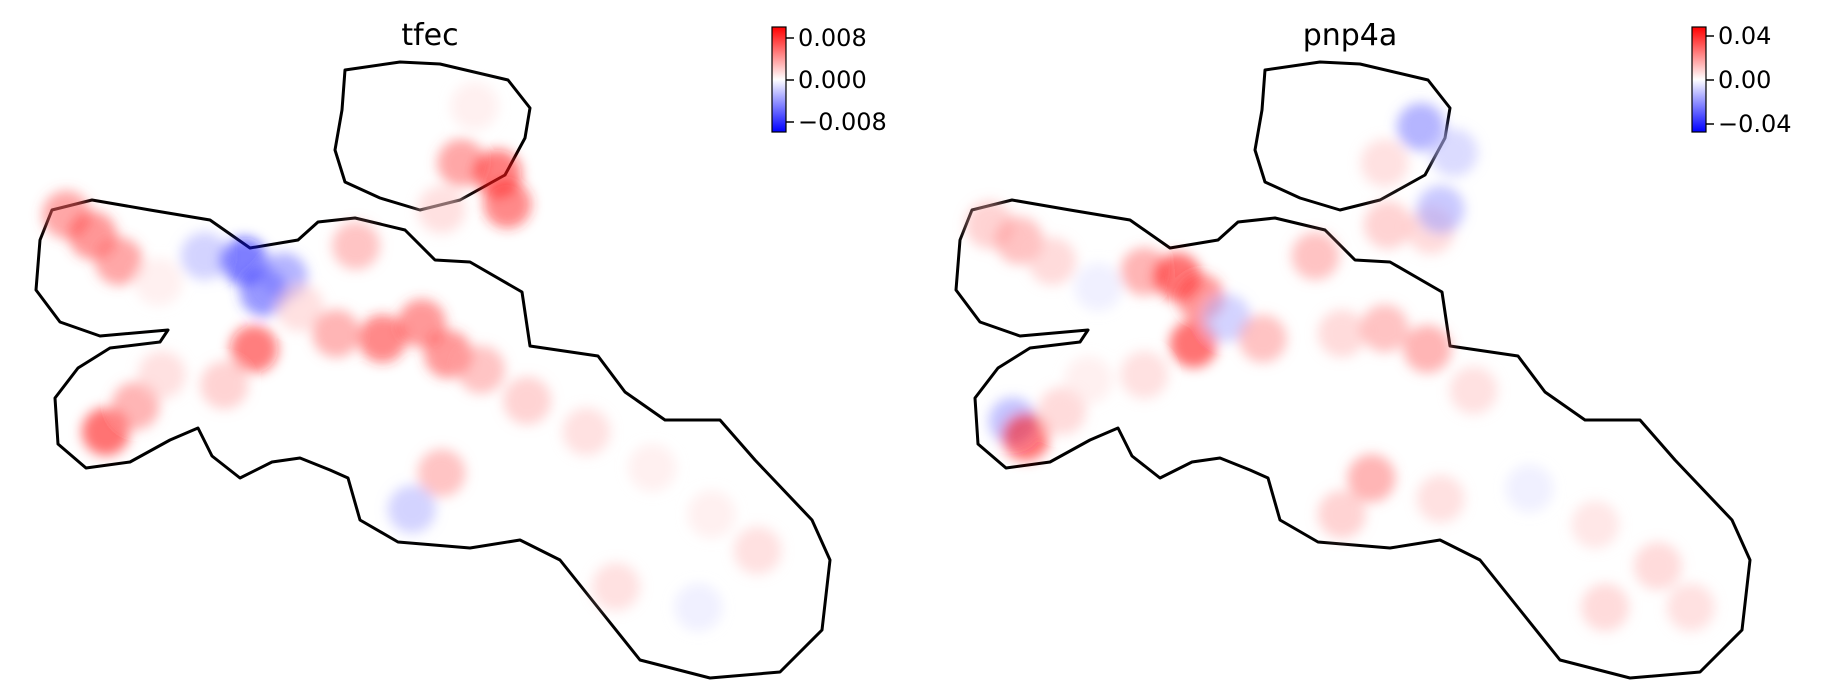 This screenshot has width=1829, height=698. Describe the element at coordinates (842, 122) in the screenshot. I see `colorbar-tick-label: −0.008` at that location.